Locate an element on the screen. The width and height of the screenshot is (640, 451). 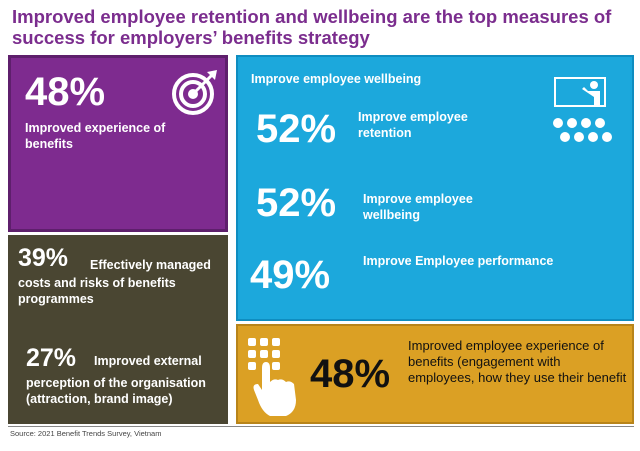
target-icon is located at coordinates (194, 92).